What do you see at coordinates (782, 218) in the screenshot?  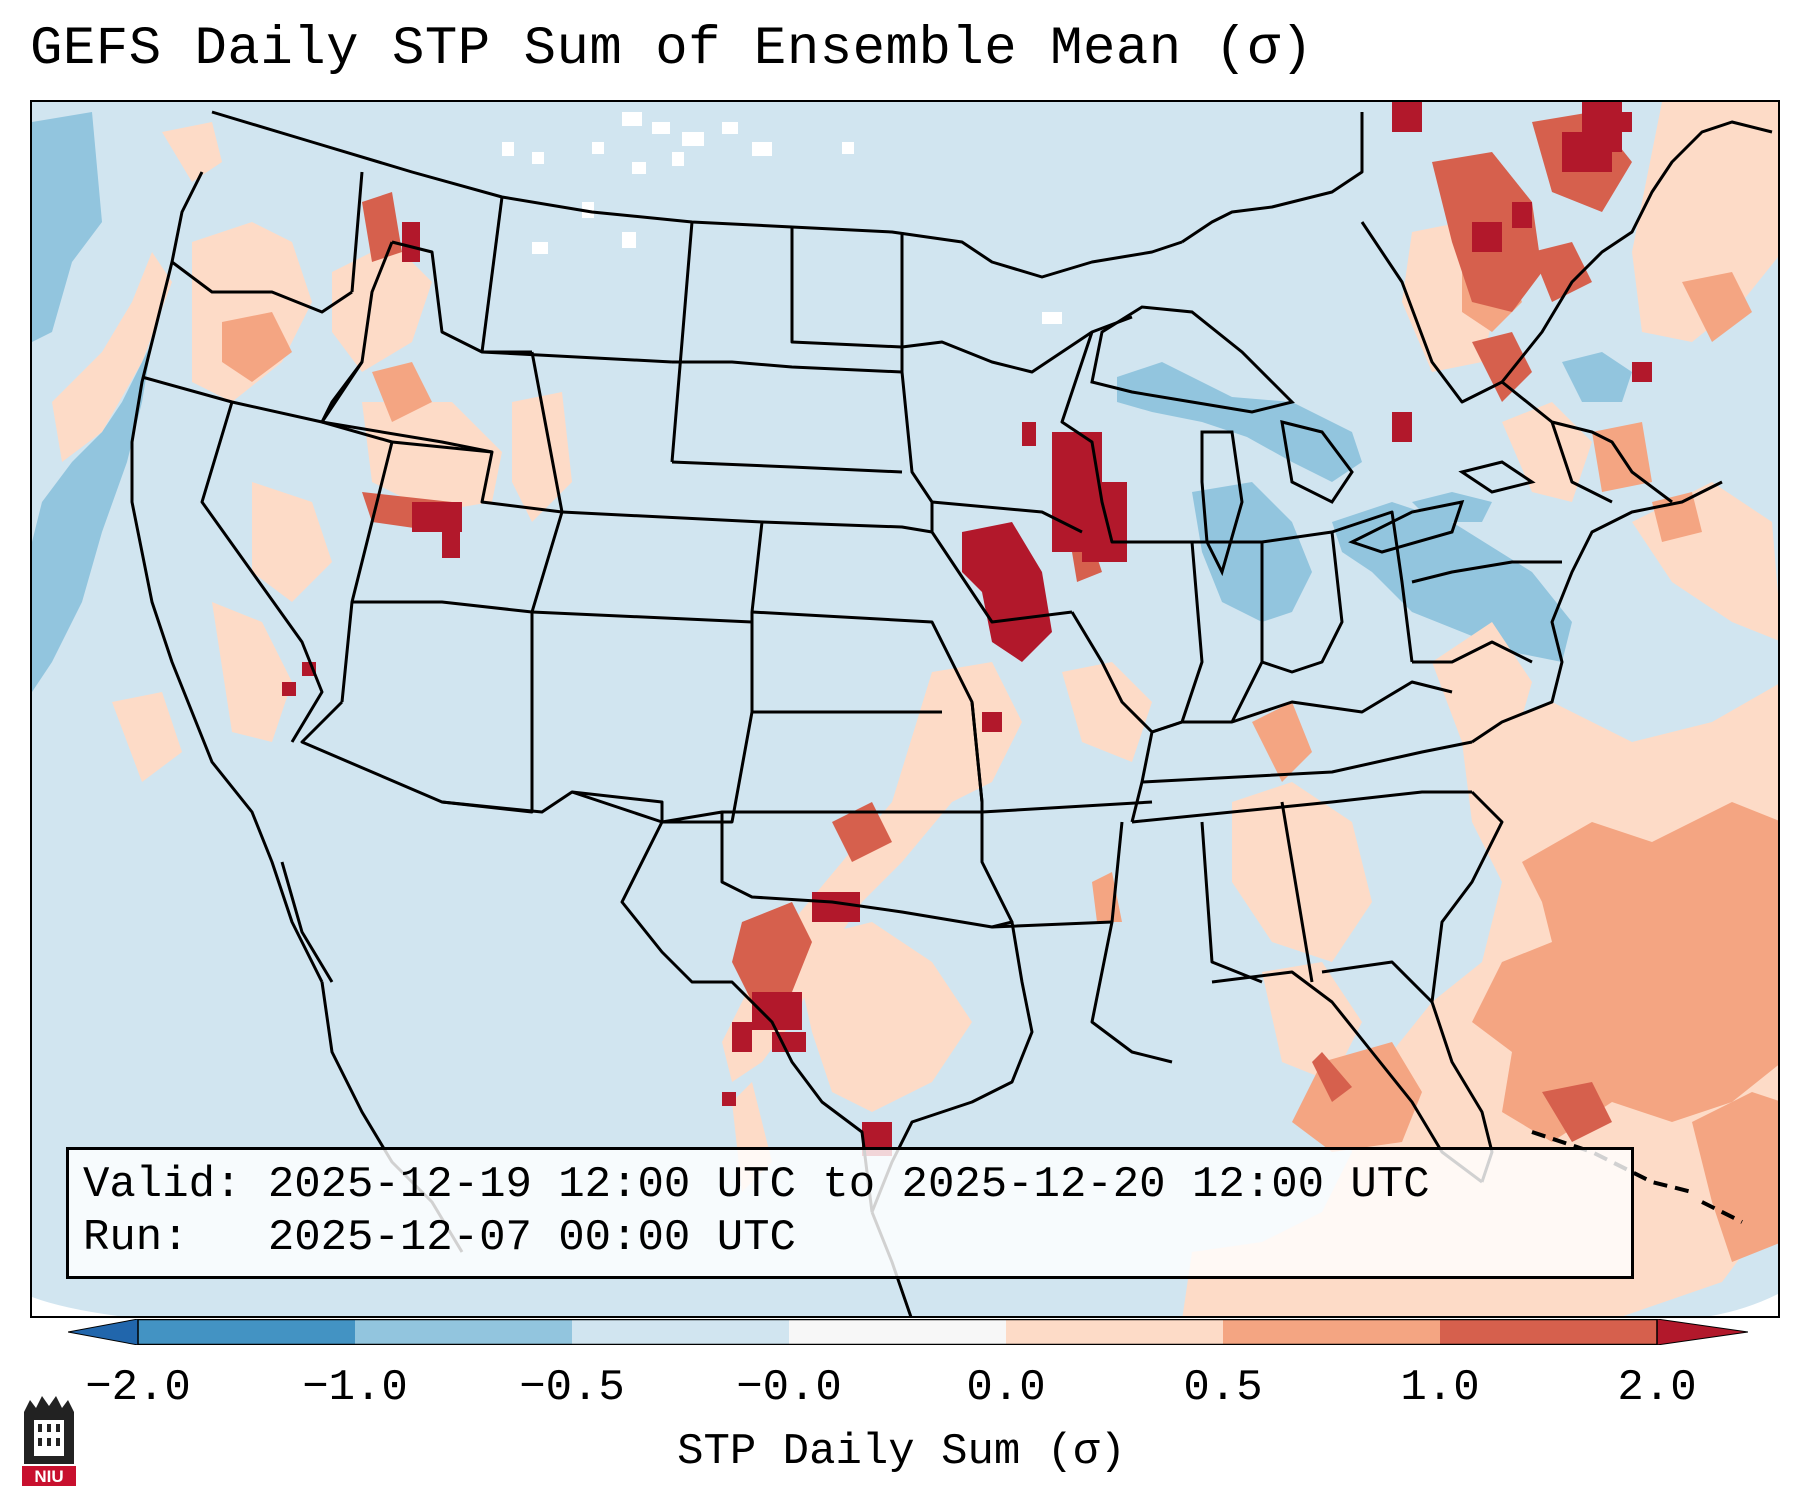 I see `near-zero-cells` at bounding box center [782, 218].